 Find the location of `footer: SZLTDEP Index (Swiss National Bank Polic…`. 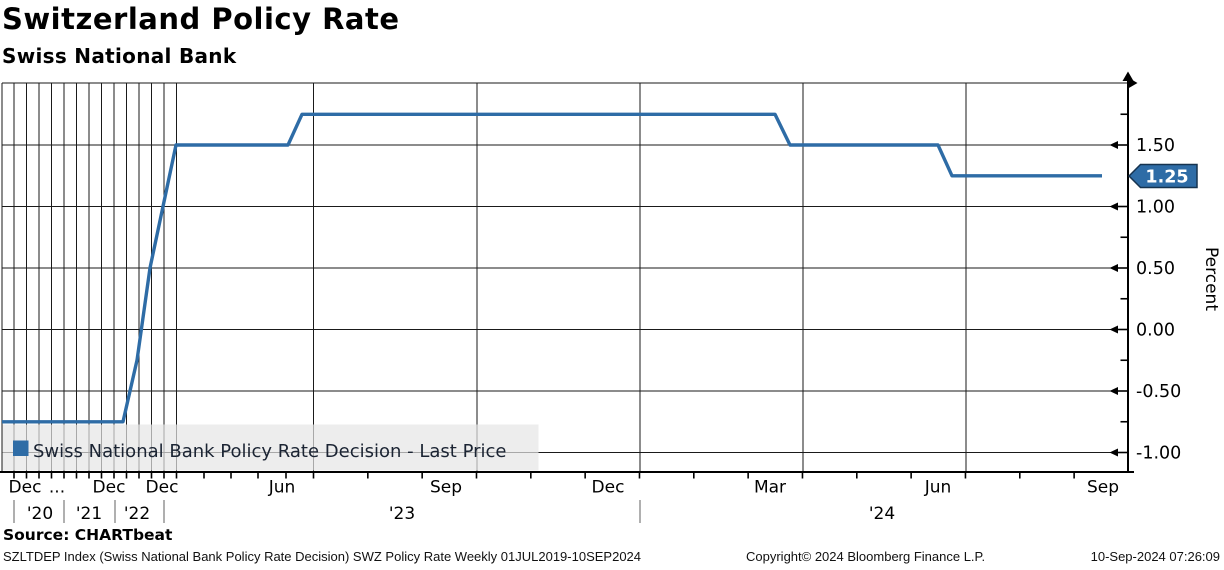

footer: SZLTDEP Index (Swiss National Bank Polic… is located at coordinates (612, 557).